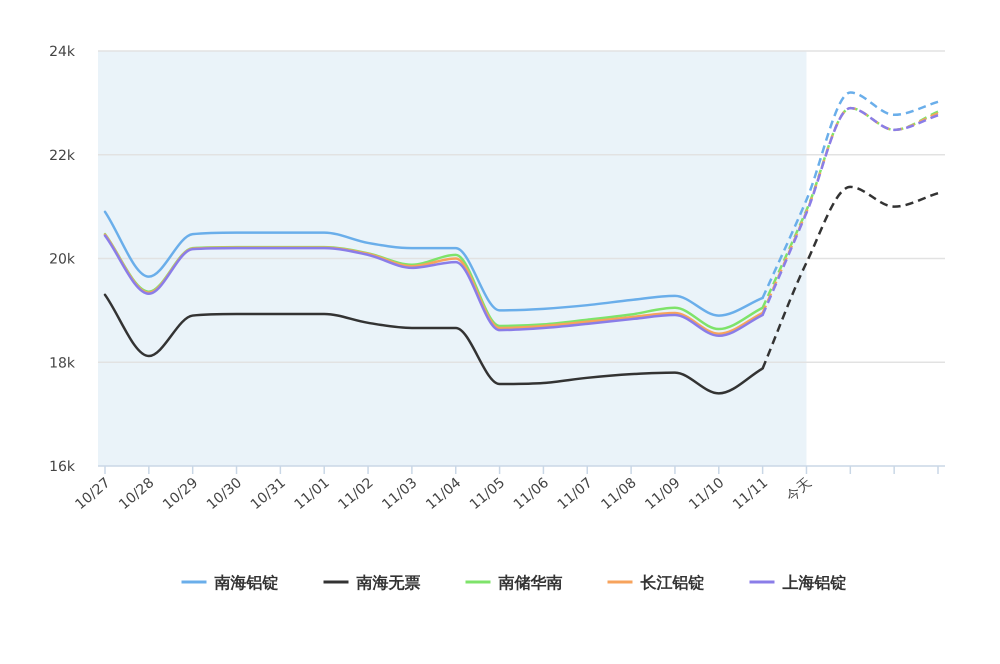 Image resolution: width=1000 pixels, height=664 pixels. What do you see at coordinates (62, 156) in the screenshot?
I see `y-tick-label: 22k` at bounding box center [62, 156].